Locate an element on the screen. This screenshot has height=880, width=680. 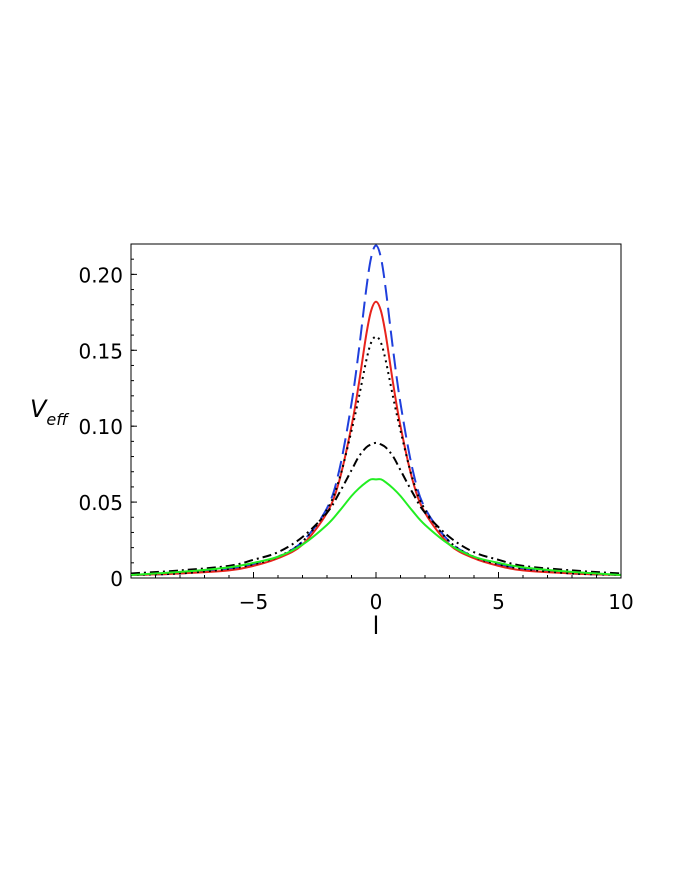
y-axis-label-main: V is located at coordinates (39, 409).